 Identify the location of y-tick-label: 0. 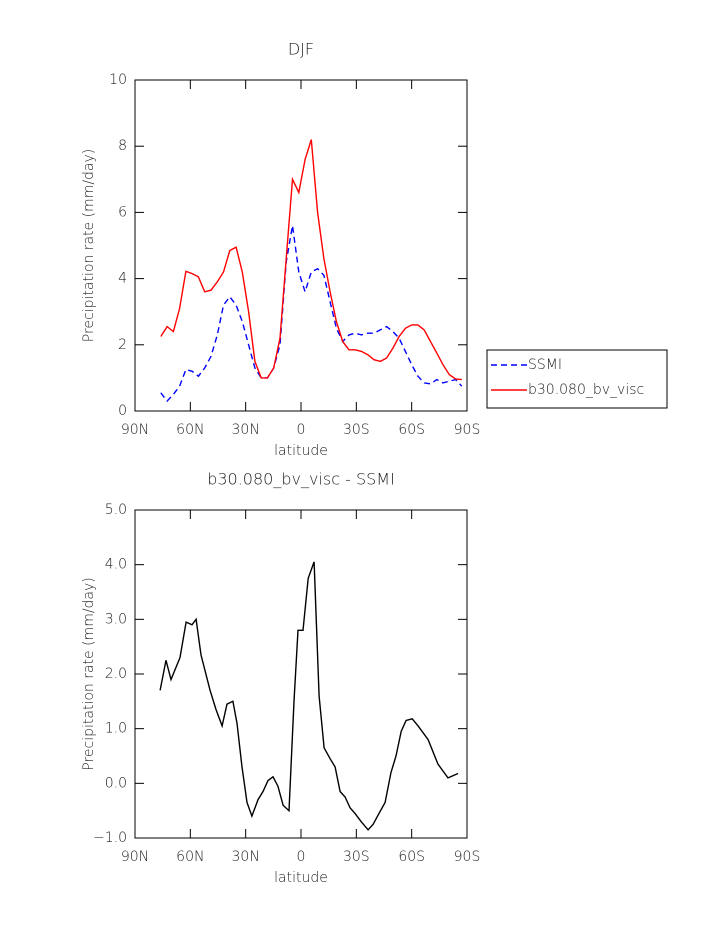
(122, 411).